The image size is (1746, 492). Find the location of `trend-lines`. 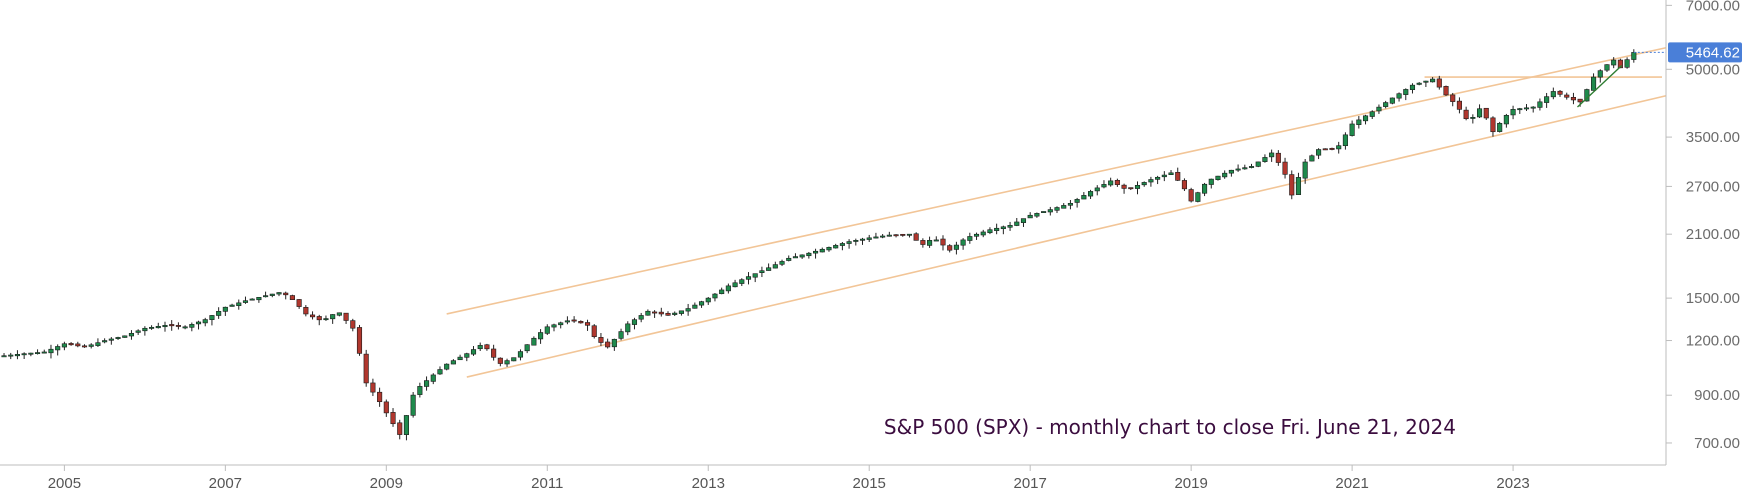

trend-lines is located at coordinates (1599, 86).